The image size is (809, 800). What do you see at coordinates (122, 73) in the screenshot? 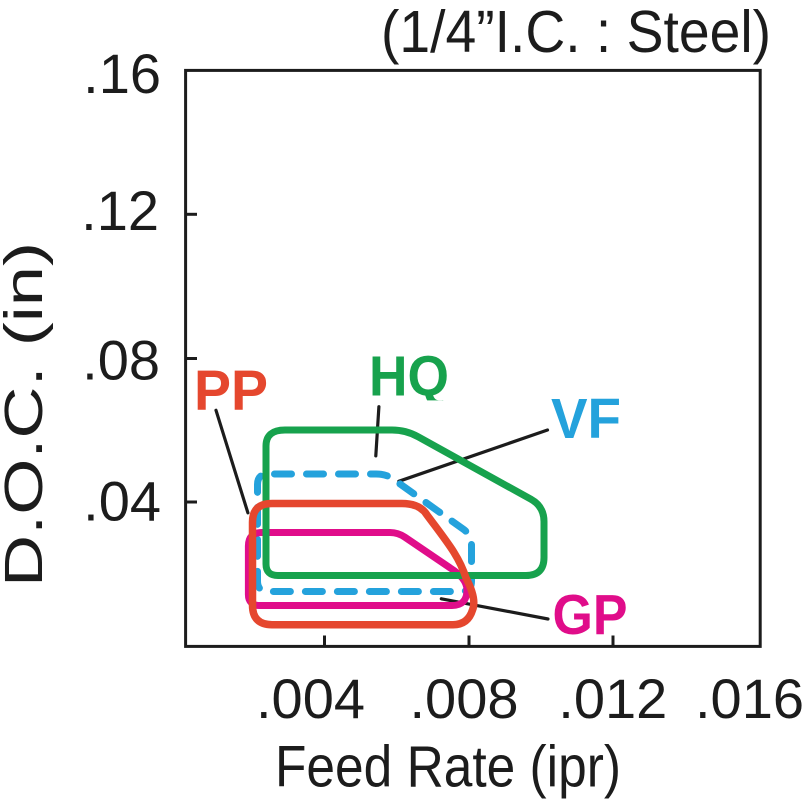
I see `svg-text: .16` at bounding box center [122, 73].